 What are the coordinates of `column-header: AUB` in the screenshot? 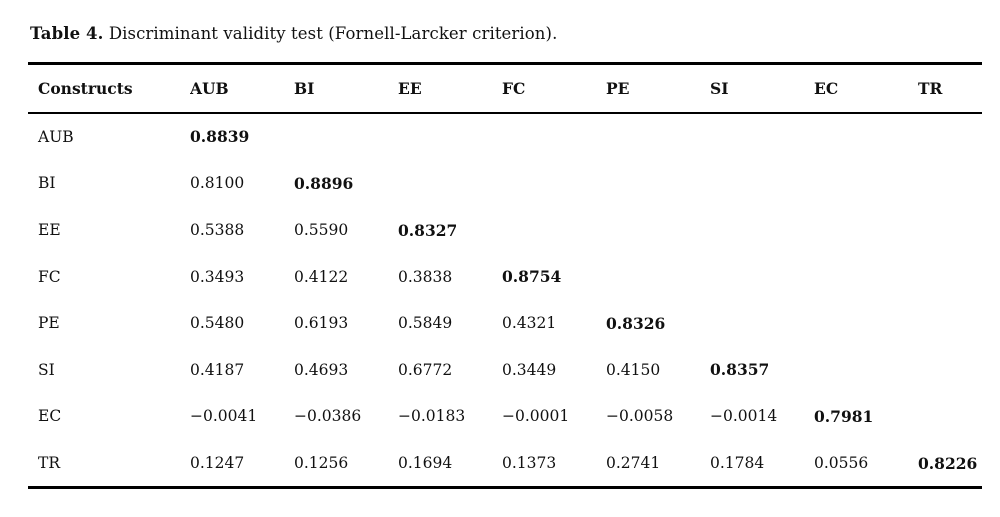 It's located at (209, 88).